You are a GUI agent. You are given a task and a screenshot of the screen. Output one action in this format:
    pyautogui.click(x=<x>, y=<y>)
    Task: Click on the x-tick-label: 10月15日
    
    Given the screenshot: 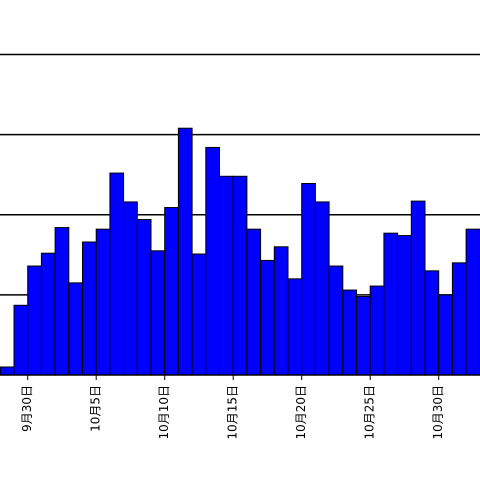 What is the action you would take?
    pyautogui.click(x=233, y=412)
    